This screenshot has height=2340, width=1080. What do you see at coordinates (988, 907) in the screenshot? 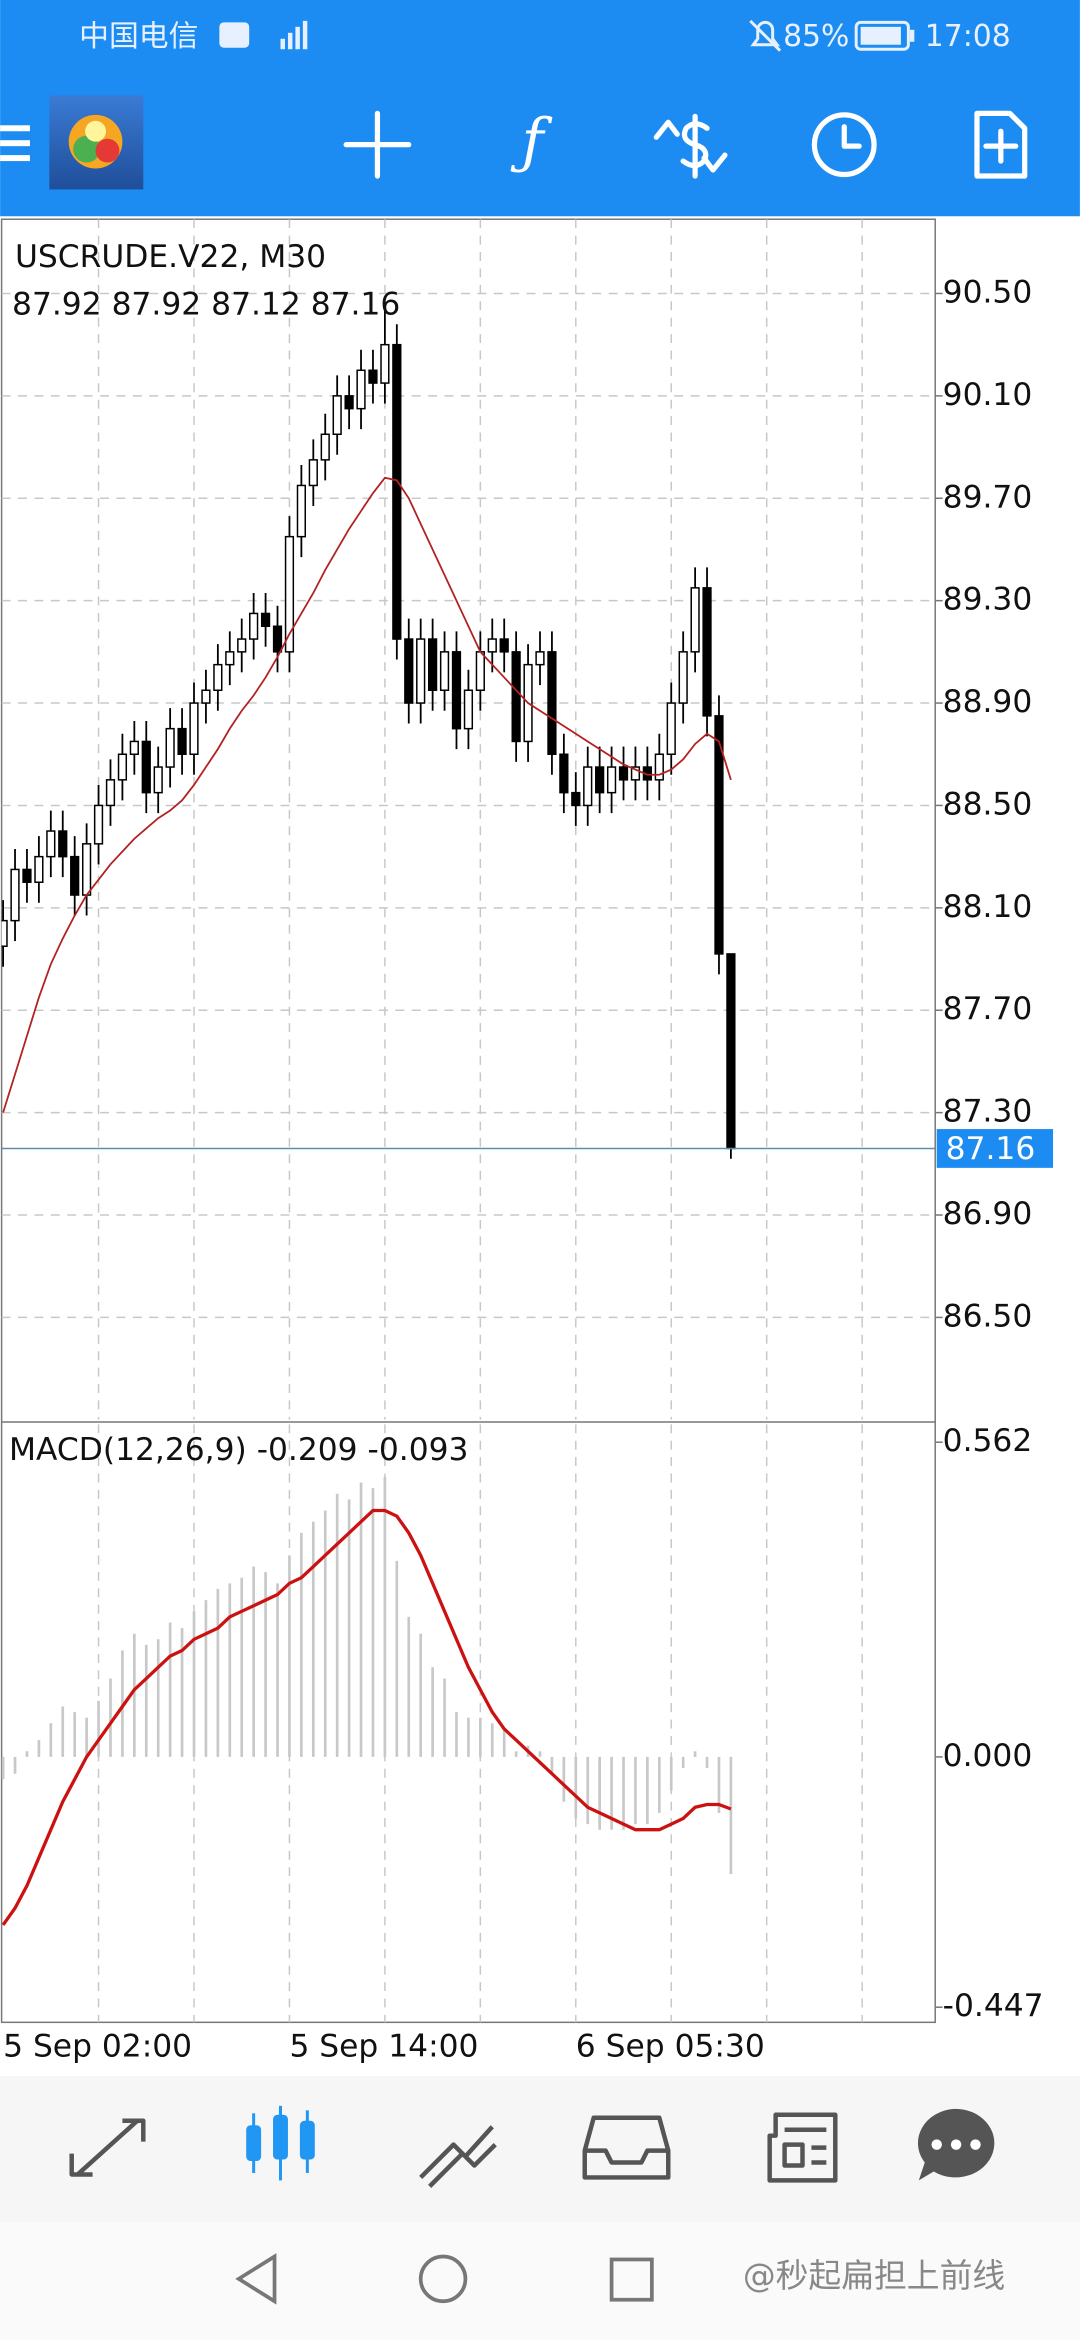
I see `y-tick-label: 88.10` at bounding box center [988, 907].